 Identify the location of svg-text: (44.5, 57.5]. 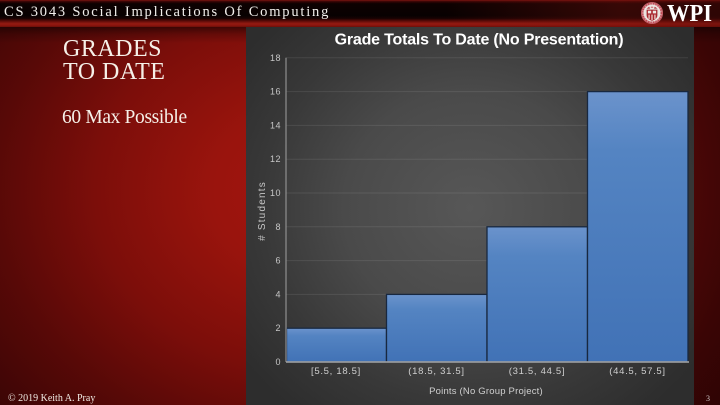
(637, 371).